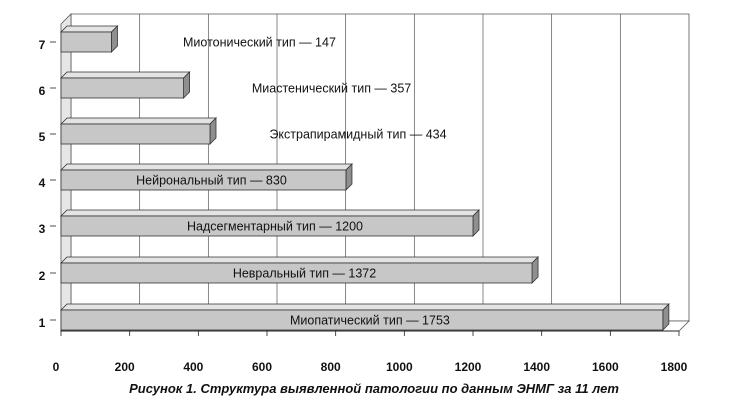 Image resolution: width=748 pixels, height=401 pixels. I want to click on y-tick-label: 5, so click(42, 137).